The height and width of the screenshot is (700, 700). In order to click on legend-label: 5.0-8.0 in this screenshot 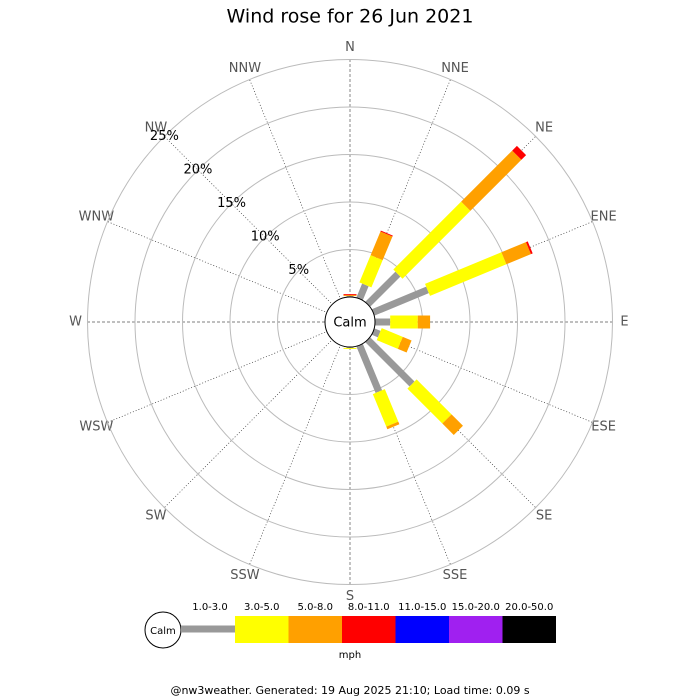, I will do `click(315, 607)`.